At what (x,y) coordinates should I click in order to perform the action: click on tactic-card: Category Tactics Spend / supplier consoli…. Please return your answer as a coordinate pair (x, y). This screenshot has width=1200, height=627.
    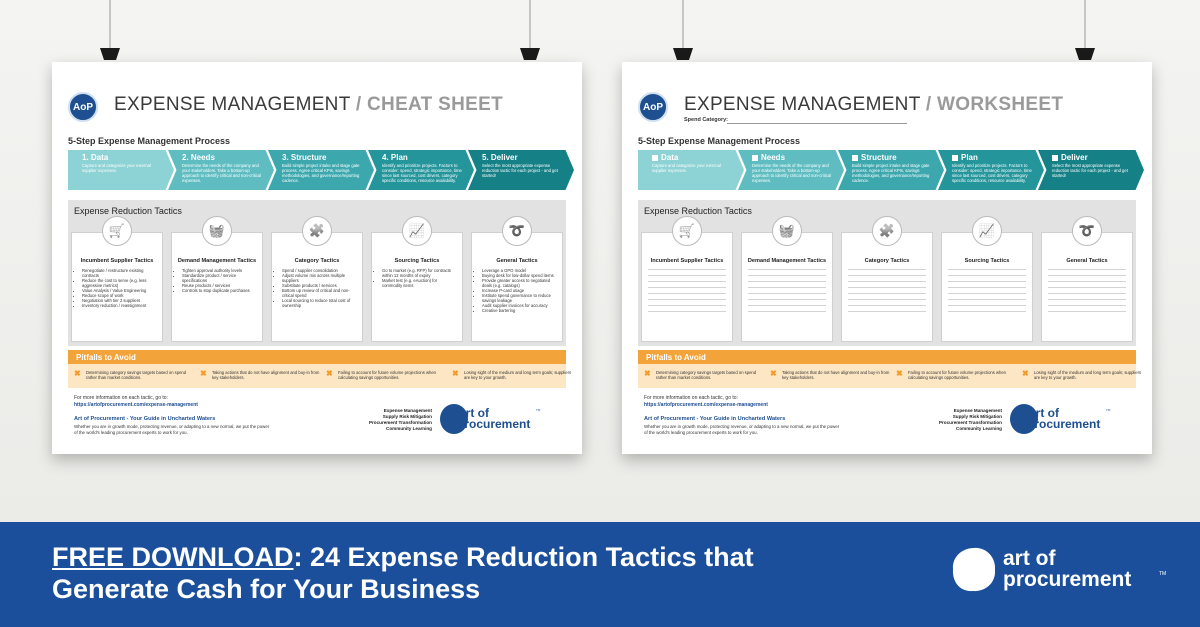
    Looking at the image, I should click on (317, 287).